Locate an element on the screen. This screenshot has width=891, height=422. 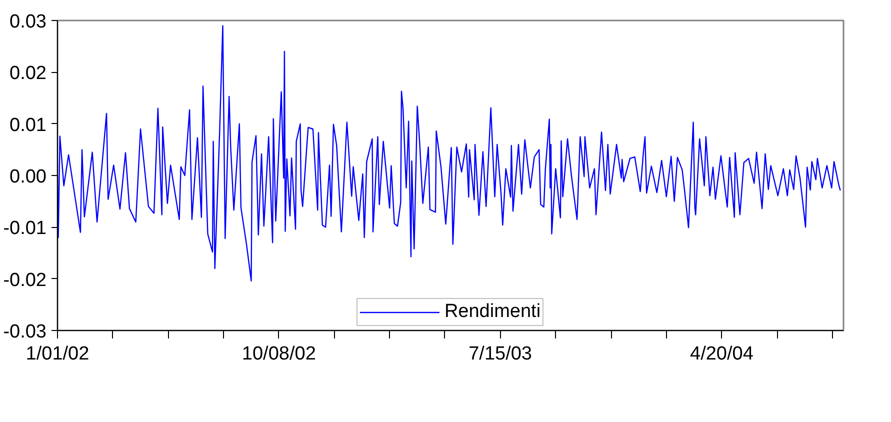
x-tick-label: 10/08/02 is located at coordinates (279, 354).